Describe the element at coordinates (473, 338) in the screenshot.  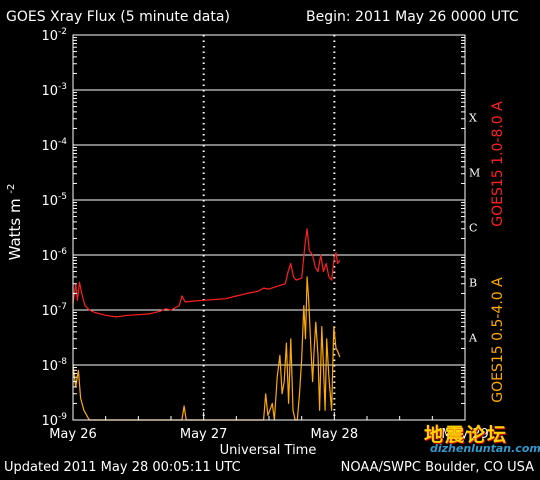
I see `flare-class-label: A` at that location.